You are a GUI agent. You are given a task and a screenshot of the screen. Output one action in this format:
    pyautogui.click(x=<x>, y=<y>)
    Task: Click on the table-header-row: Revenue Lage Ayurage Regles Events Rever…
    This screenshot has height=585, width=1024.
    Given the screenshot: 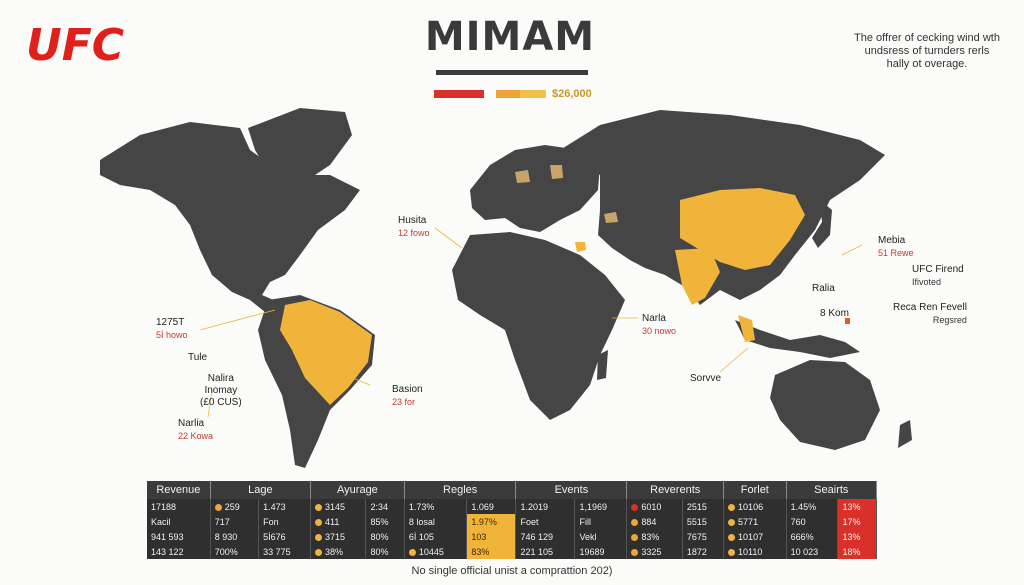 What is the action you would take?
    pyautogui.click(x=512, y=490)
    